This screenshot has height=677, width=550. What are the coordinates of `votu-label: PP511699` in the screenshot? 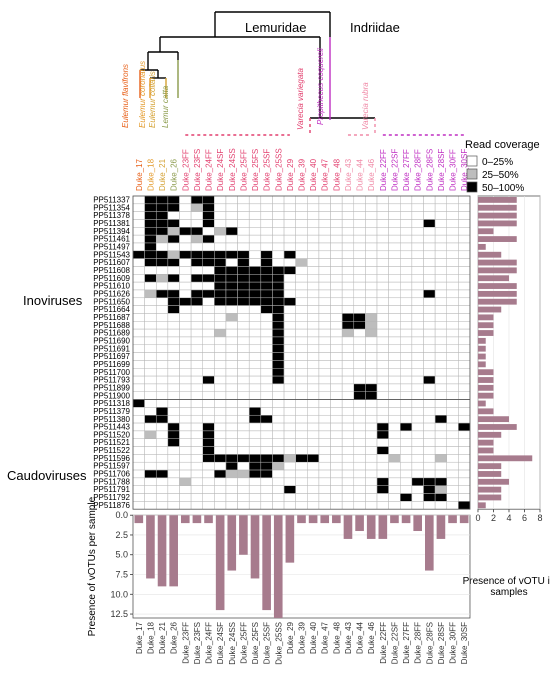 It's located at (111, 364).